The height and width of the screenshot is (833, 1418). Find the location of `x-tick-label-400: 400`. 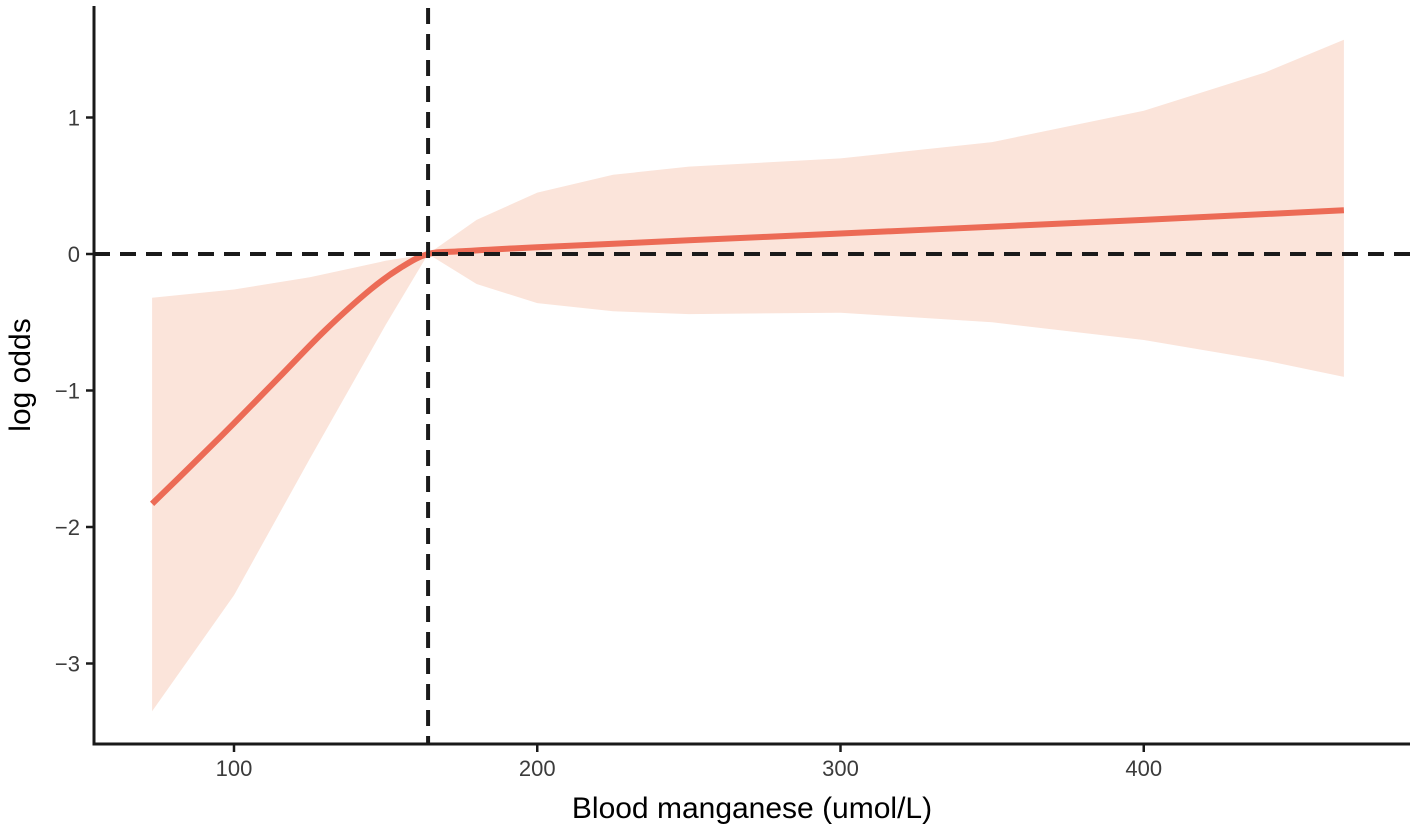

x-tick-label-400: 400 is located at coordinates (1143, 768).